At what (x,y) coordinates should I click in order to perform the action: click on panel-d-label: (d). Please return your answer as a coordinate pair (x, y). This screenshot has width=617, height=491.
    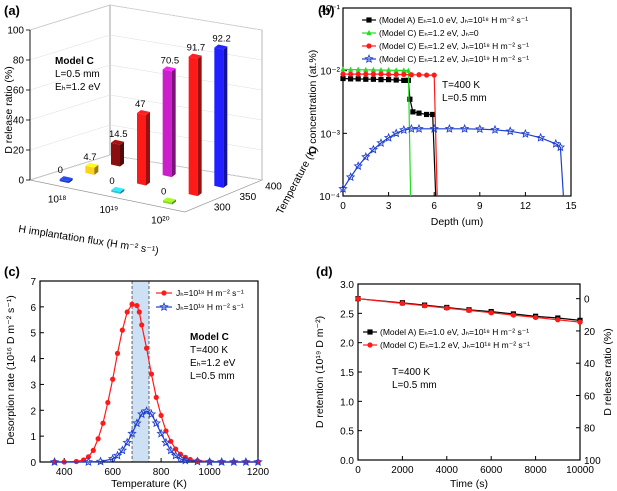
    Looking at the image, I should click on (324, 271).